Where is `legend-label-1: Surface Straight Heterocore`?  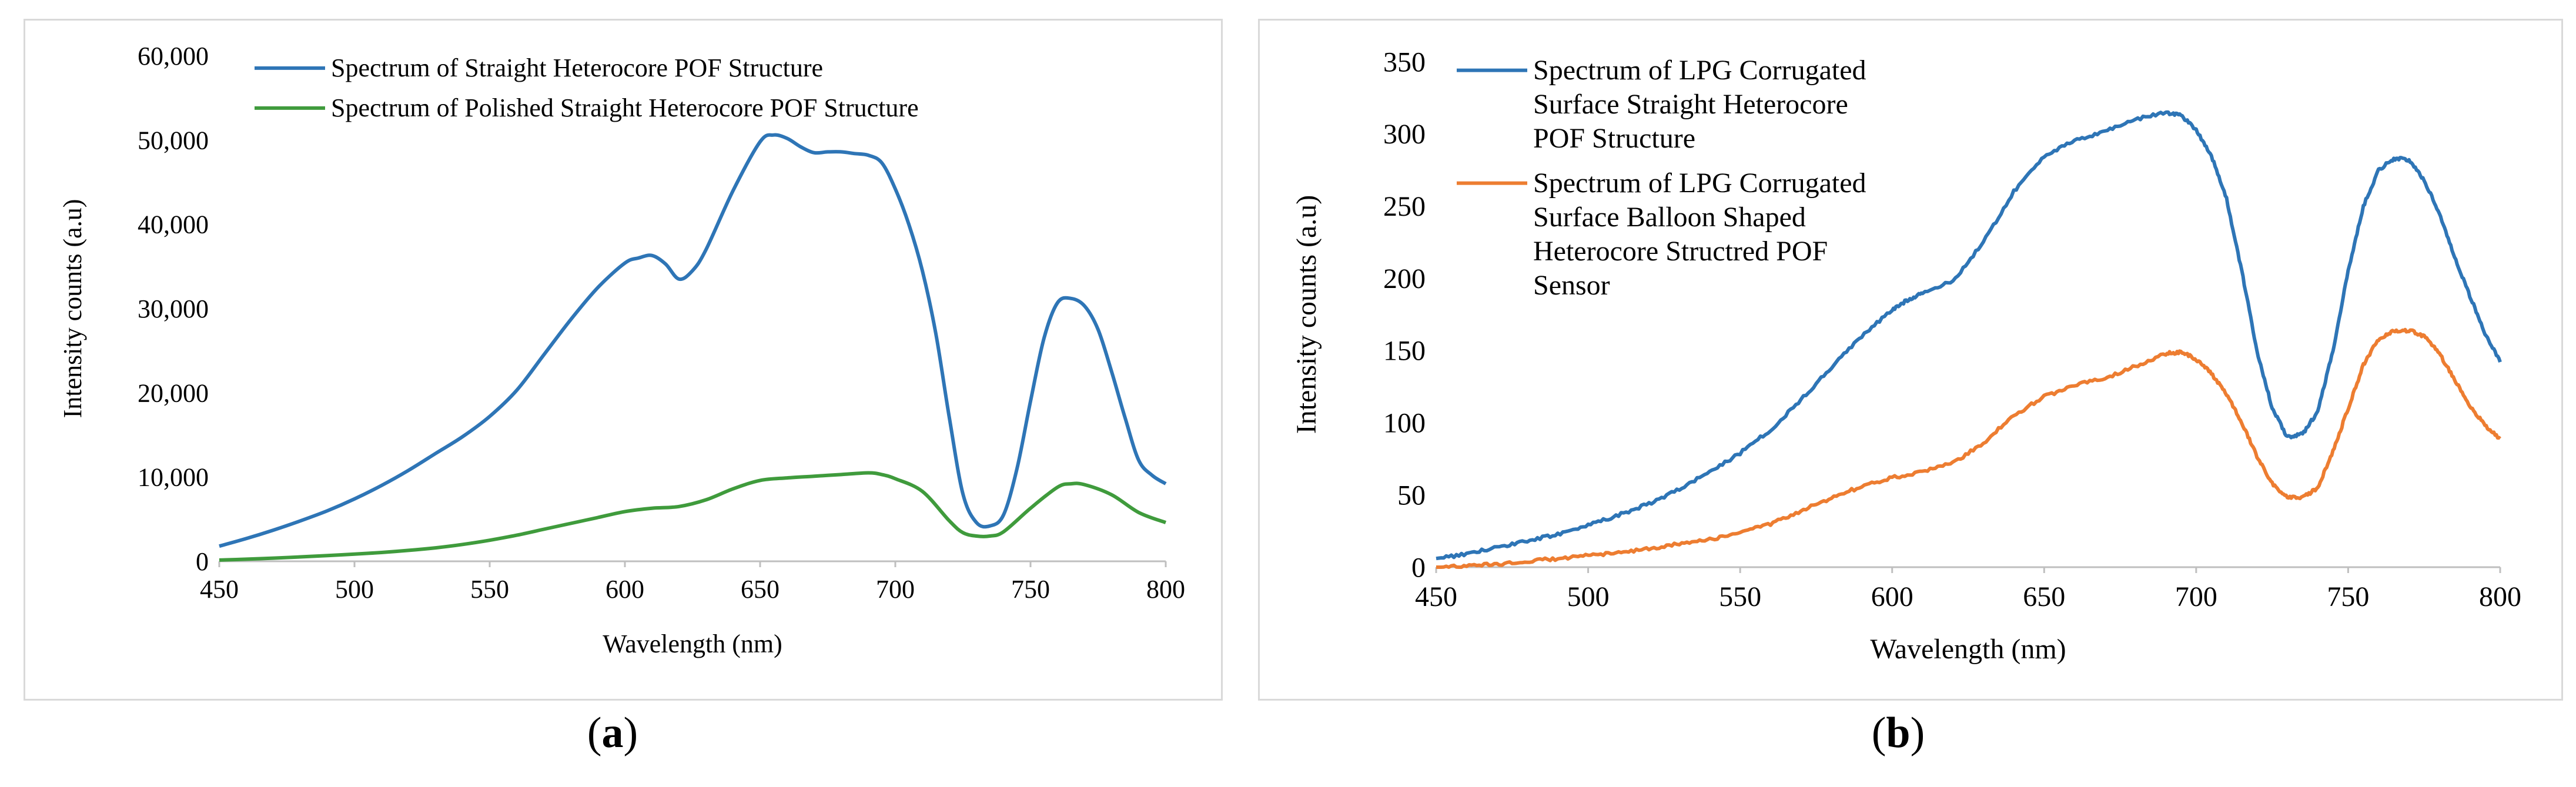
legend-label-1: Surface Straight Heterocore is located at coordinates (1690, 104).